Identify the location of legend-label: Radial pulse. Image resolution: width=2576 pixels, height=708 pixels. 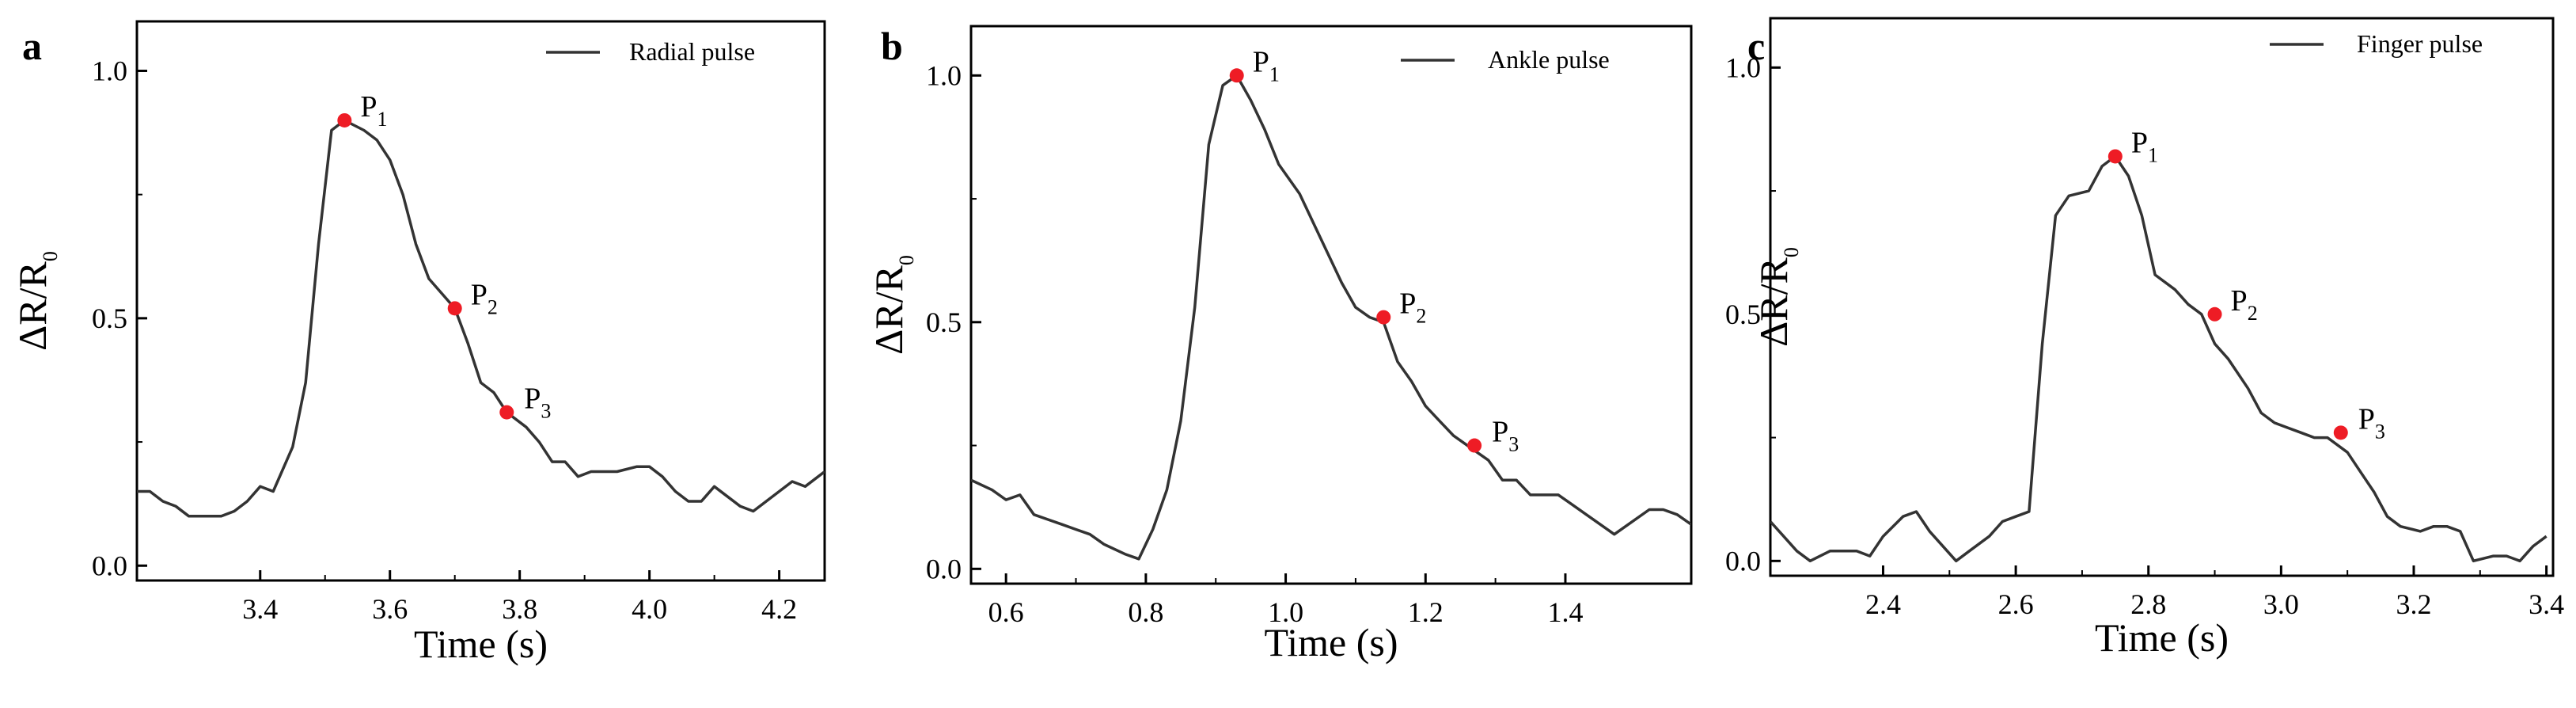
(692, 51).